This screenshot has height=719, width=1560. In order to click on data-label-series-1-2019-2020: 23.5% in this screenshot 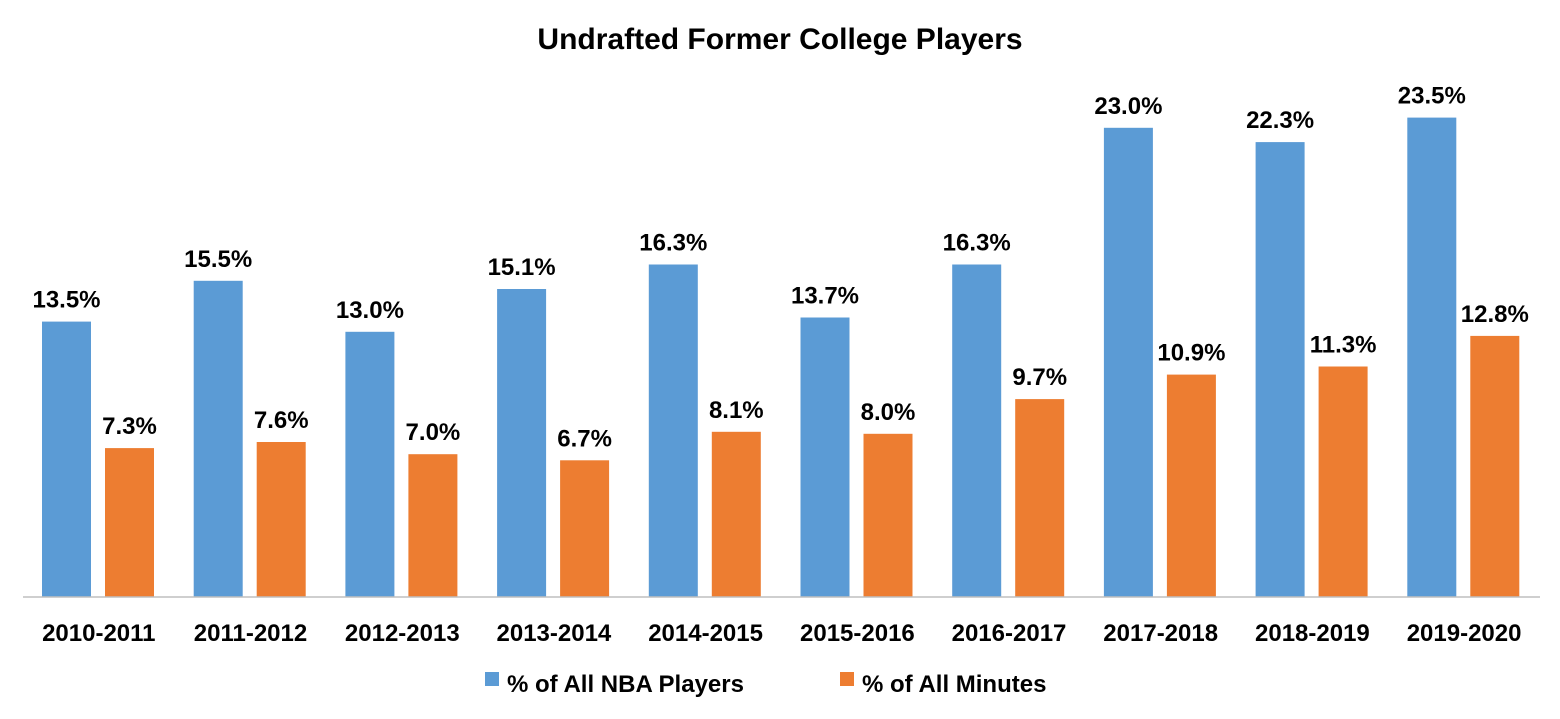, I will do `click(1432, 96)`.